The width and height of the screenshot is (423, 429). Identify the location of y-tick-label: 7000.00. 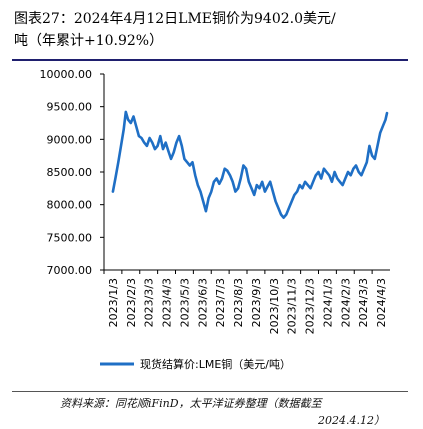
(70, 270).